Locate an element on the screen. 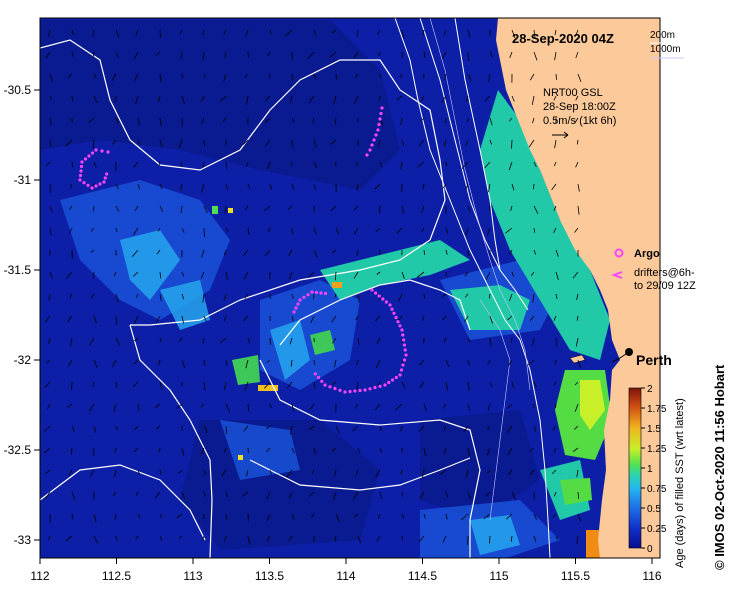  drifter-icon is located at coordinates (617, 275).